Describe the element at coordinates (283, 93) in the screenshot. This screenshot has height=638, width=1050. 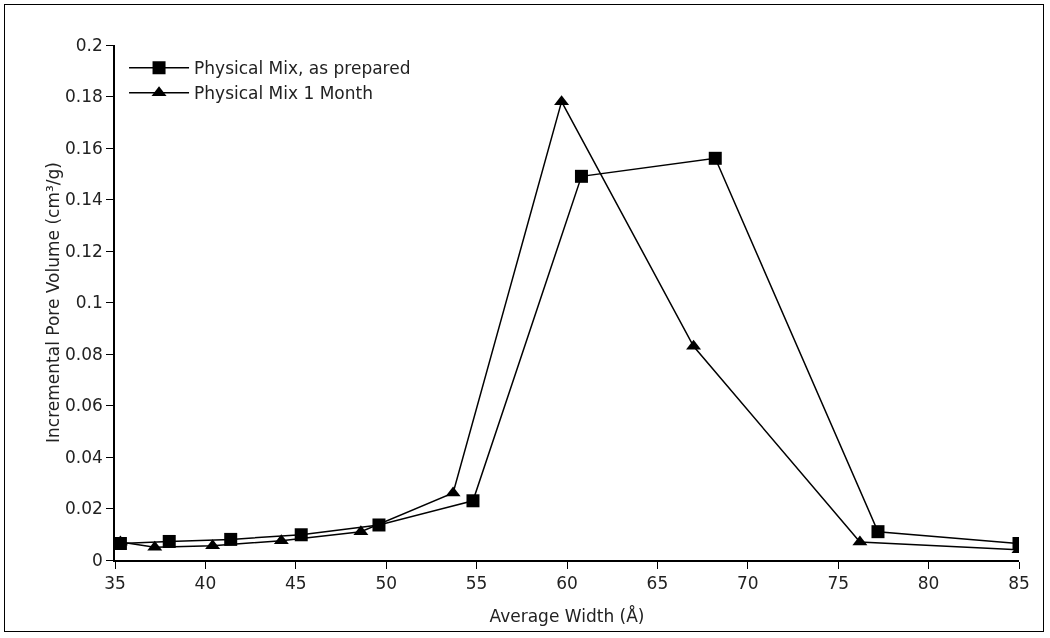
I see `legend-label: Physical Mix 1 Month` at that location.